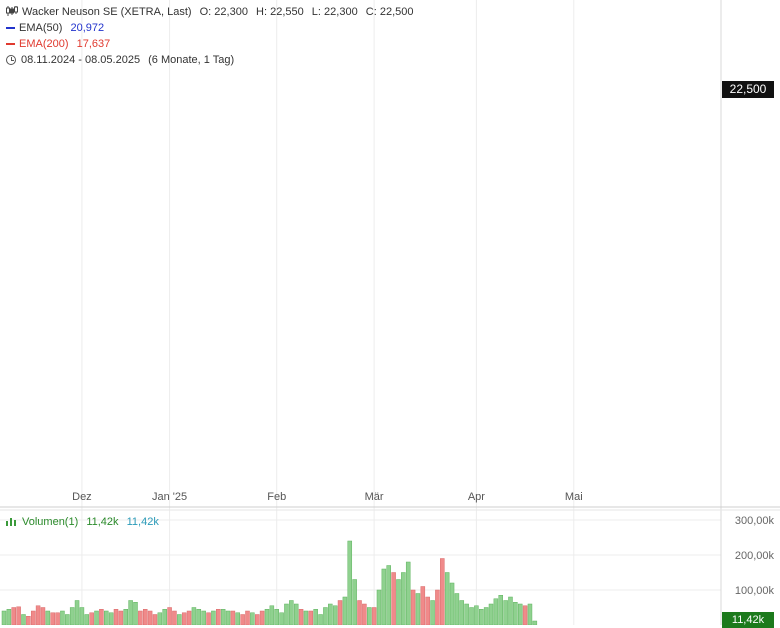 Image resolution: width=780 pixels, height=628 pixels. I want to click on ema200-swatch, so click(10, 44).